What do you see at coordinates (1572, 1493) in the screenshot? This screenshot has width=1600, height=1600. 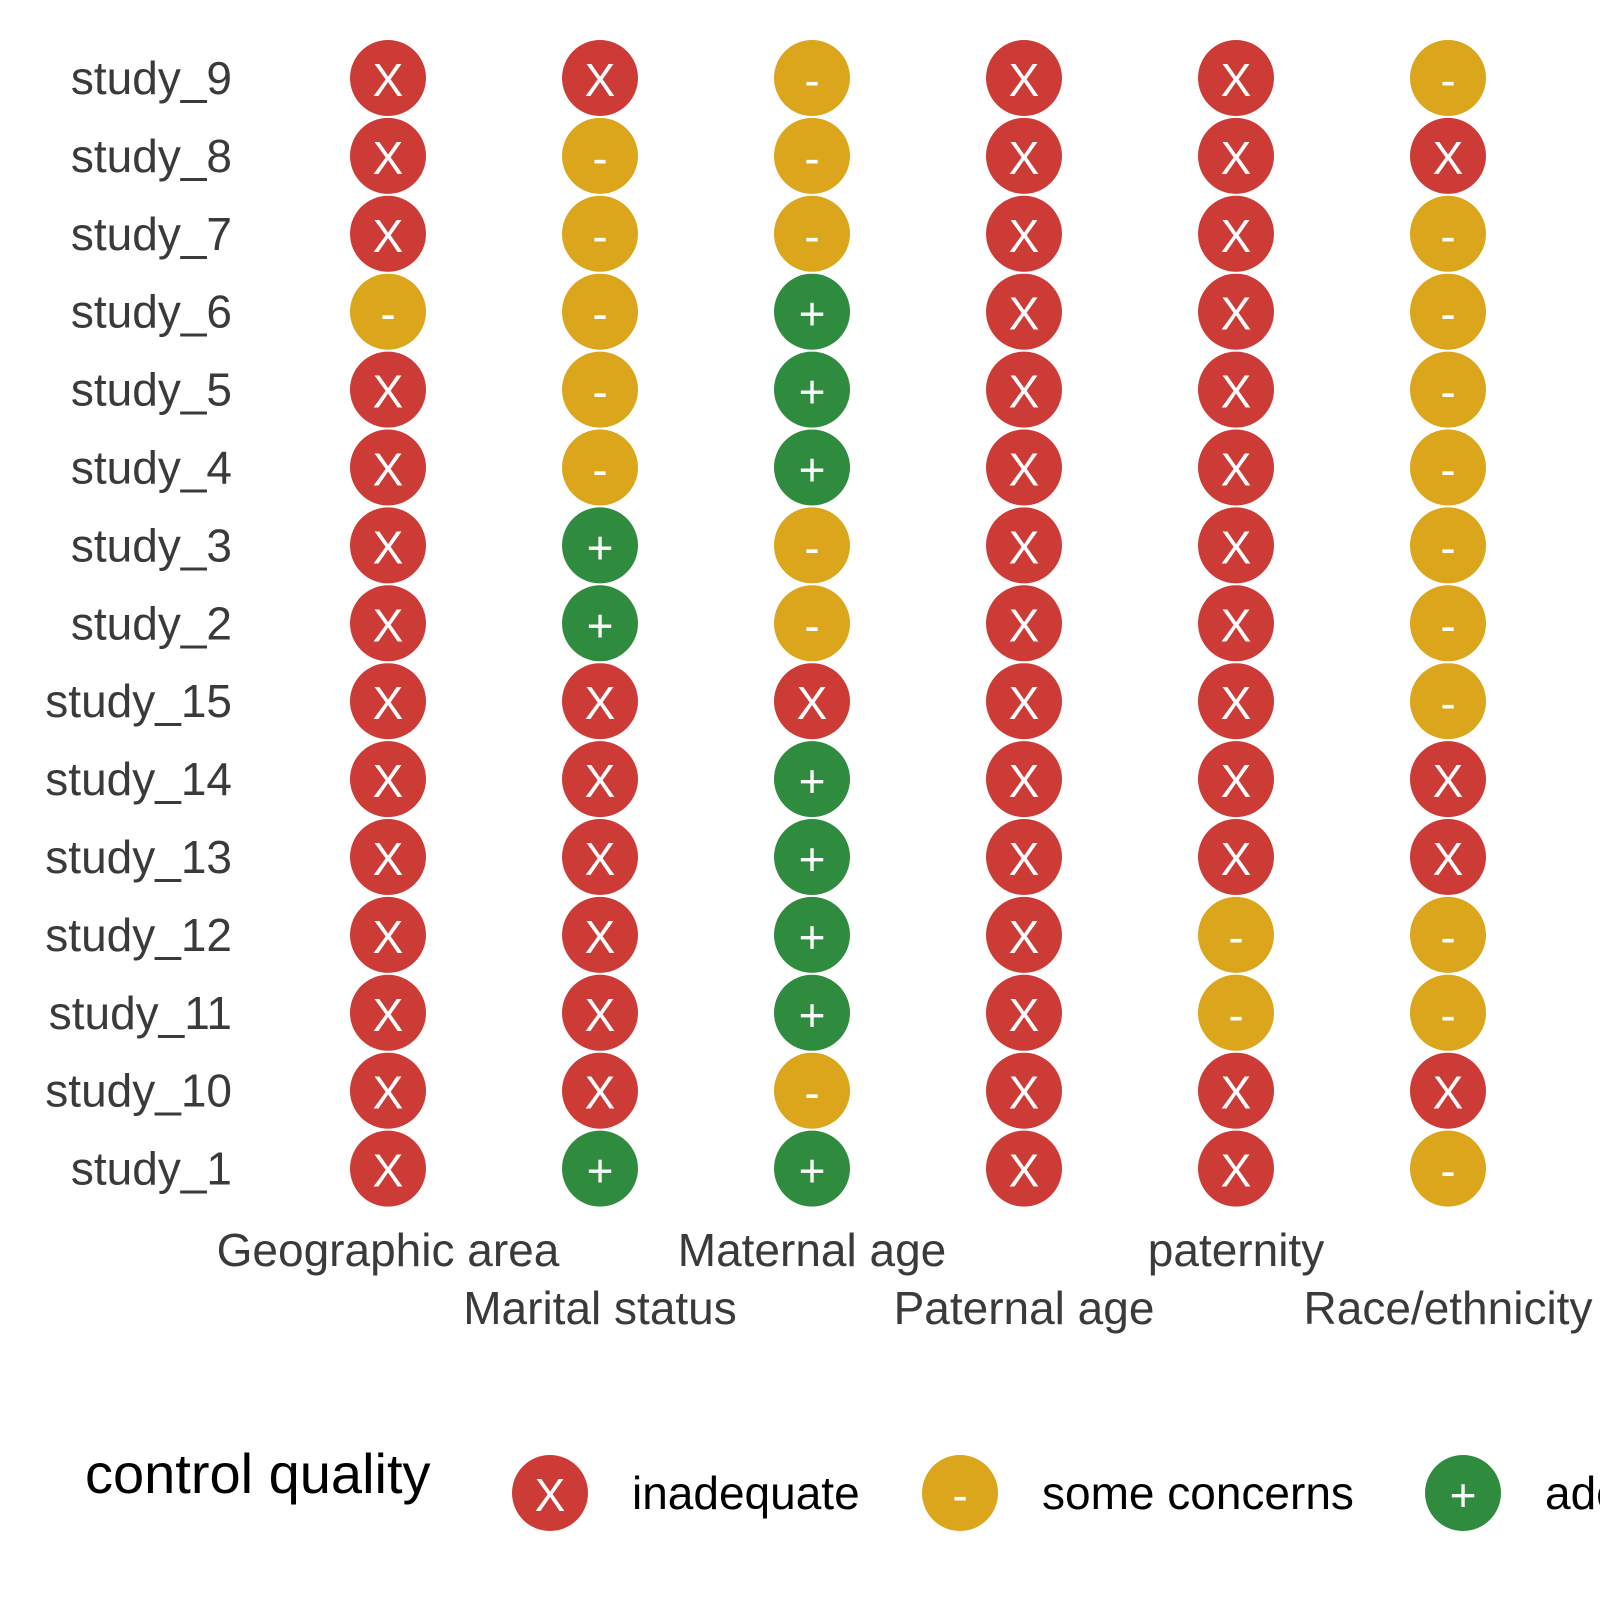 I see `legend-label: adequate` at bounding box center [1572, 1493].